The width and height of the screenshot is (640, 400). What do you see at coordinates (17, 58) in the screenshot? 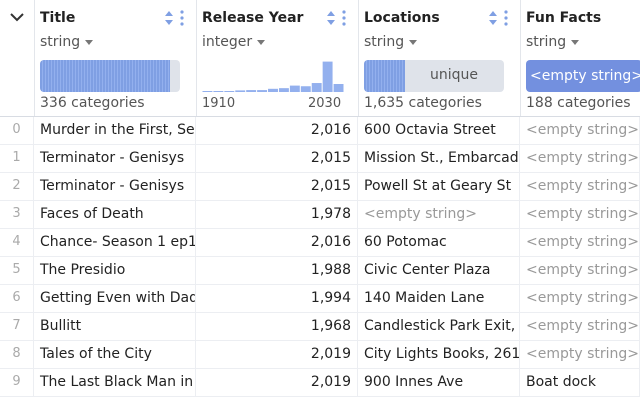
I see `index-header` at bounding box center [17, 58].